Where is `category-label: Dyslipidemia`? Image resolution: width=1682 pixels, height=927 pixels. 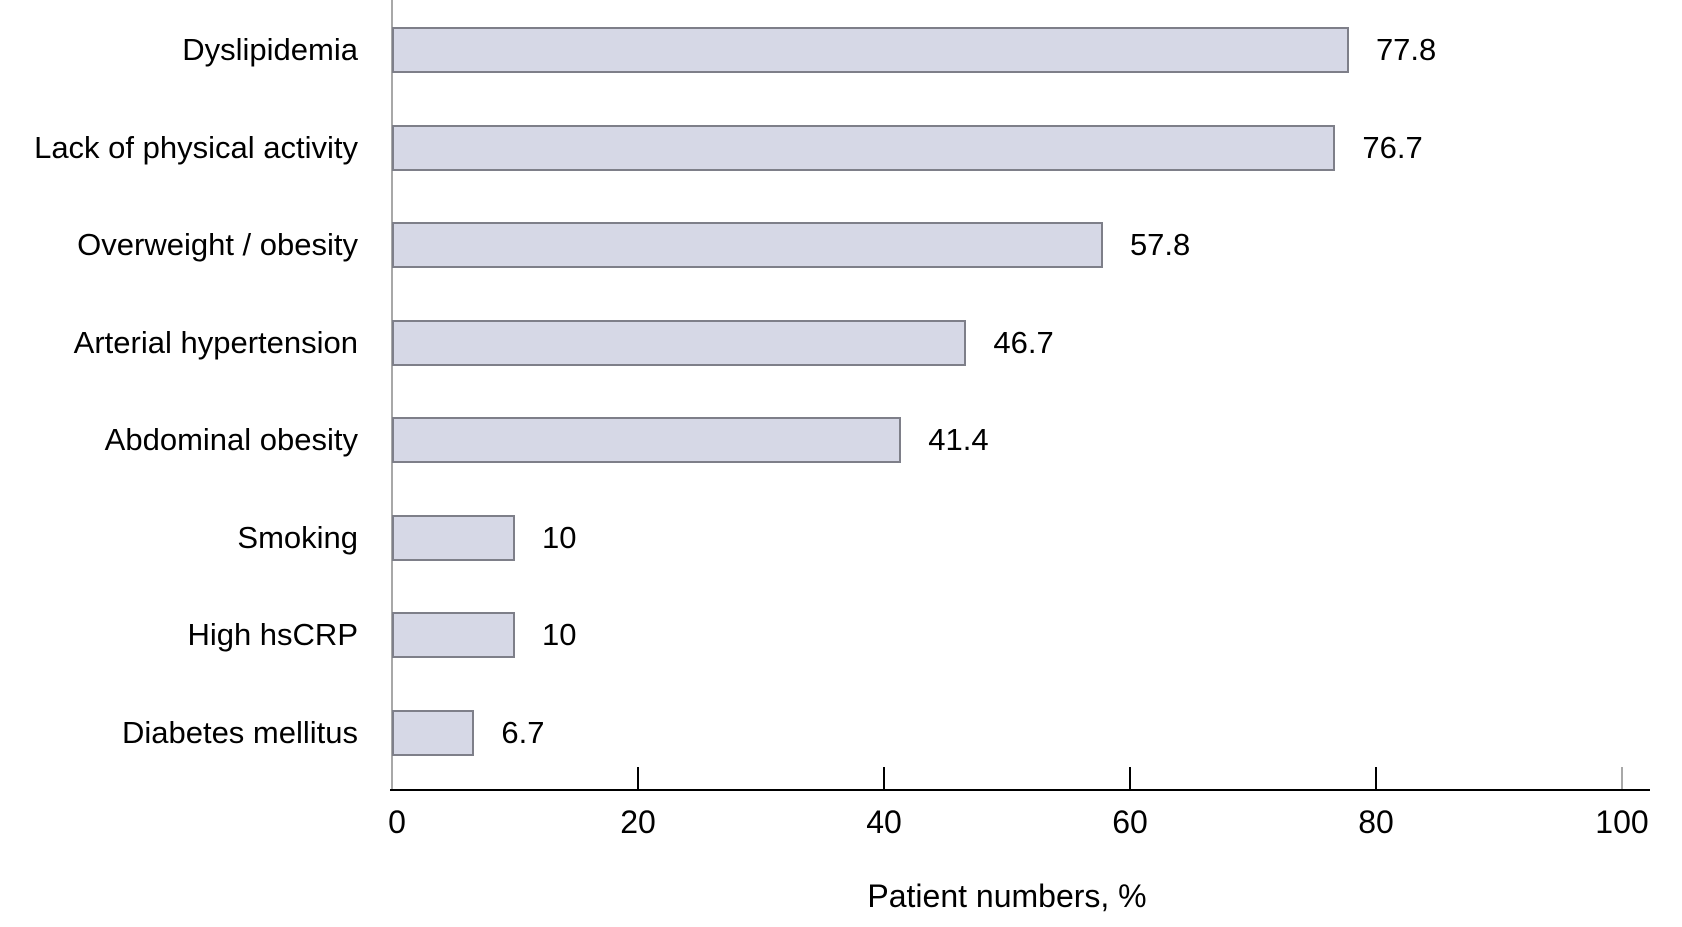
category-label: Dyslipidemia is located at coordinates (270, 49).